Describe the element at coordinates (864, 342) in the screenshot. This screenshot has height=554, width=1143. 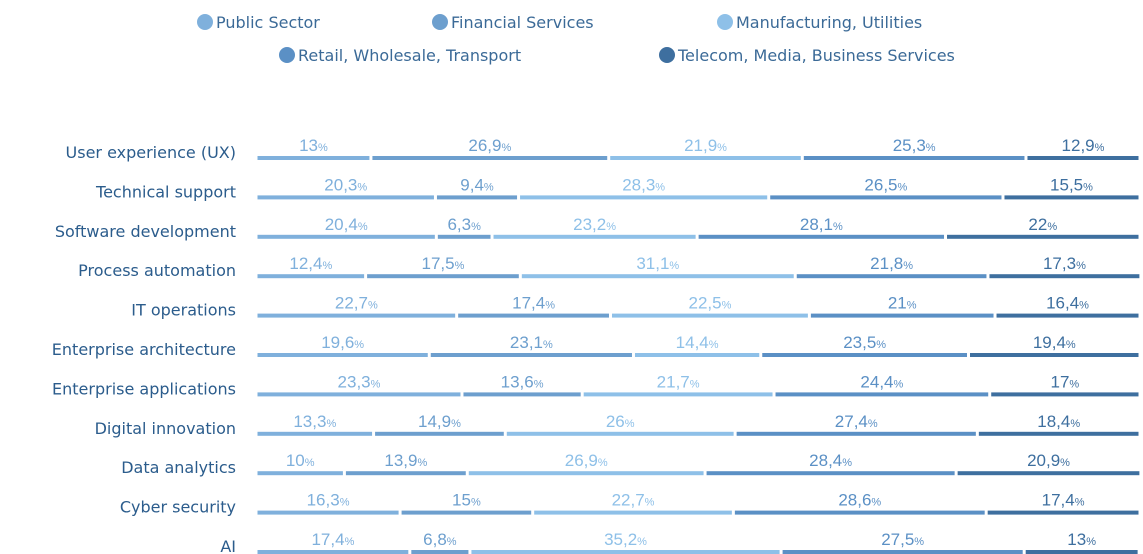
I see `value-label: 23,5%` at that location.